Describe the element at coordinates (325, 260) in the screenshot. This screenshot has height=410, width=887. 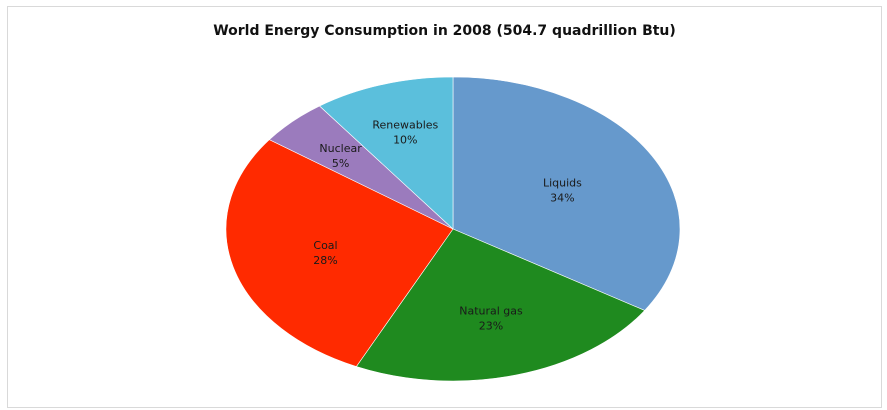
I see `slice-value-coal: 28%` at that location.